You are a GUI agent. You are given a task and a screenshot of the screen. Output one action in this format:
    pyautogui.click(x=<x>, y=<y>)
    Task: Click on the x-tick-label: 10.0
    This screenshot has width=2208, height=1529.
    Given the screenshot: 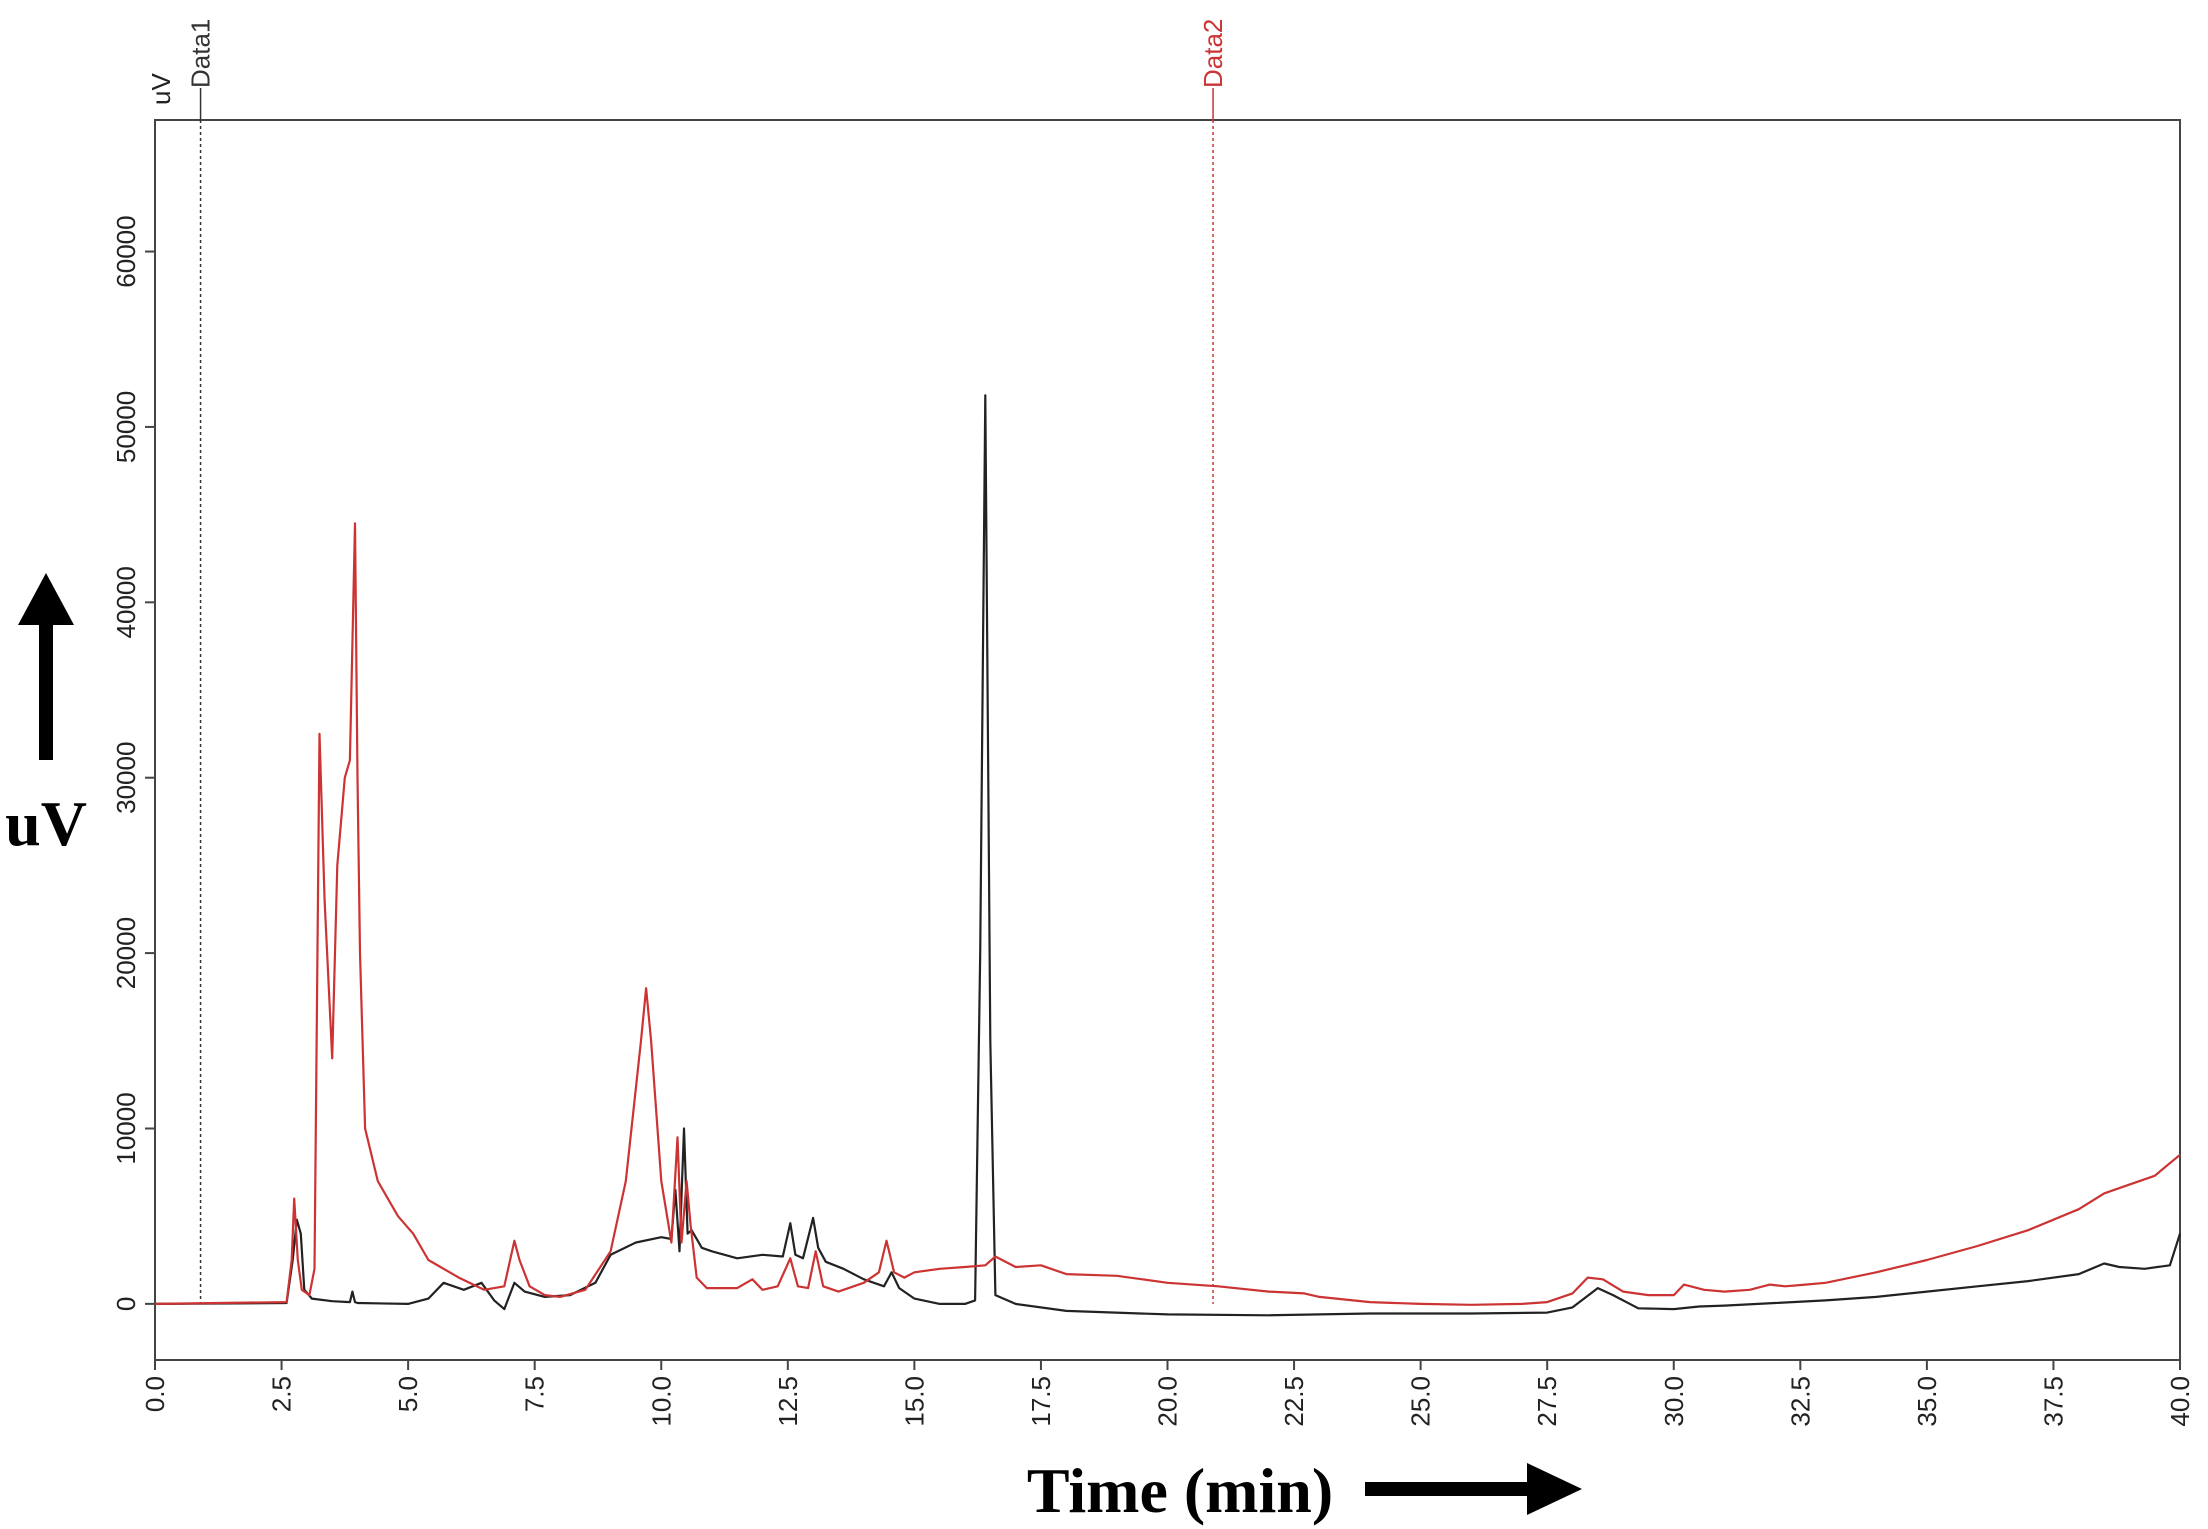 What is the action you would take?
    pyautogui.click(x=661, y=1401)
    